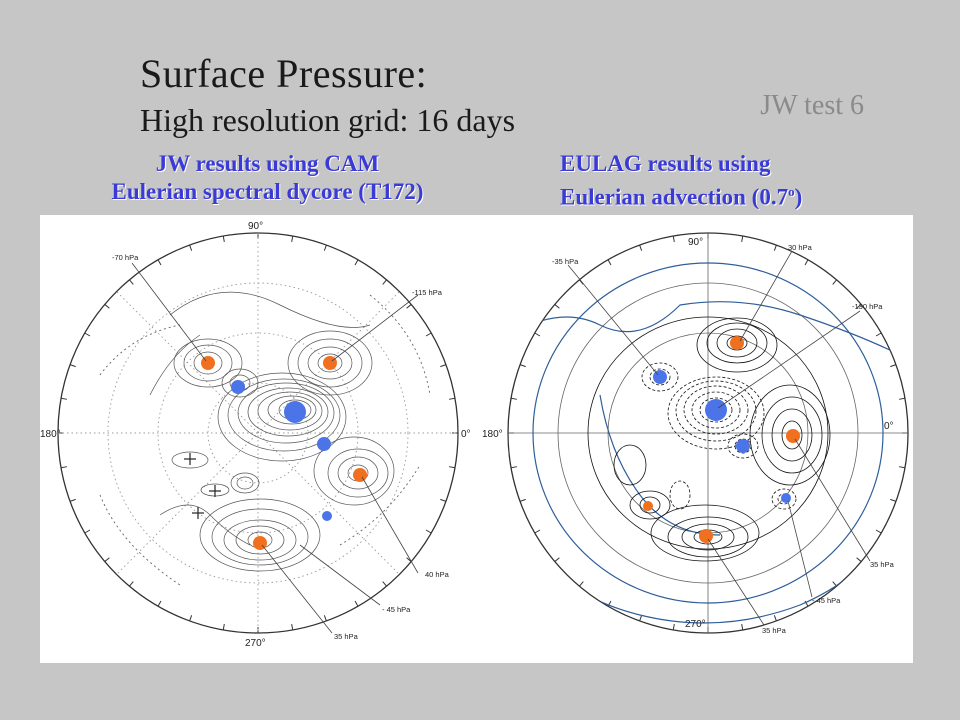 This screenshot has height=720, width=960. Describe the element at coordinates (867, 306) in the screenshot. I see `right-annotation-3: -130 hPa` at that location.